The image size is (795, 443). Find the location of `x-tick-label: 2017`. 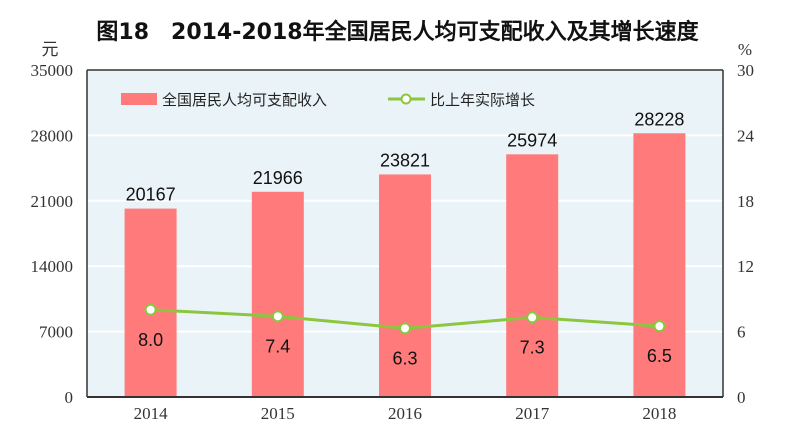

x-tick-label: 2017 is located at coordinates (532, 413).